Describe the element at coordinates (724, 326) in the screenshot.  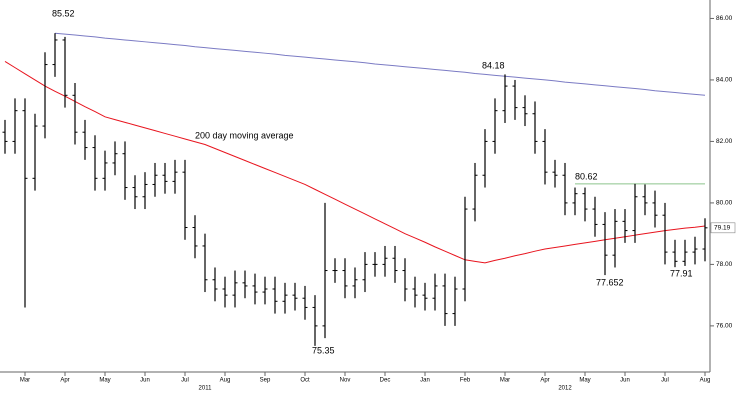
I see `y-tick-label: 76.00` at that location.